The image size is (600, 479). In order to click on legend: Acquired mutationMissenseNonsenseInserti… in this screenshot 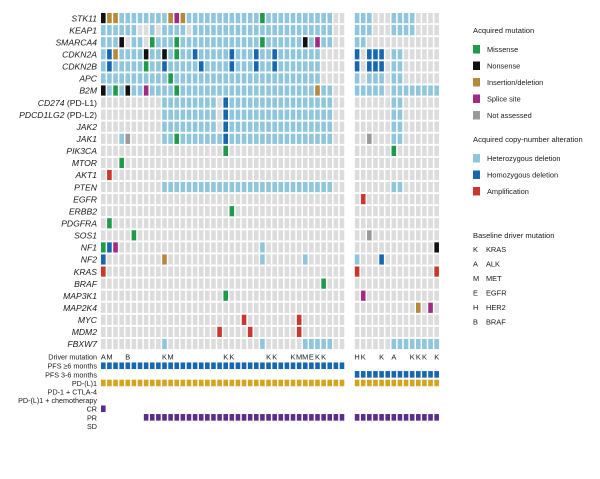, I will do `click(528, 176)`.